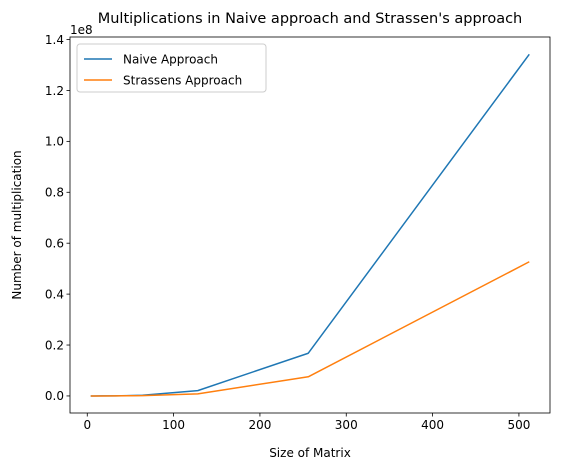 This screenshot has height=470, width=567. What do you see at coordinates (518, 425) in the screenshot?
I see `x-tick-label: 500` at bounding box center [518, 425].